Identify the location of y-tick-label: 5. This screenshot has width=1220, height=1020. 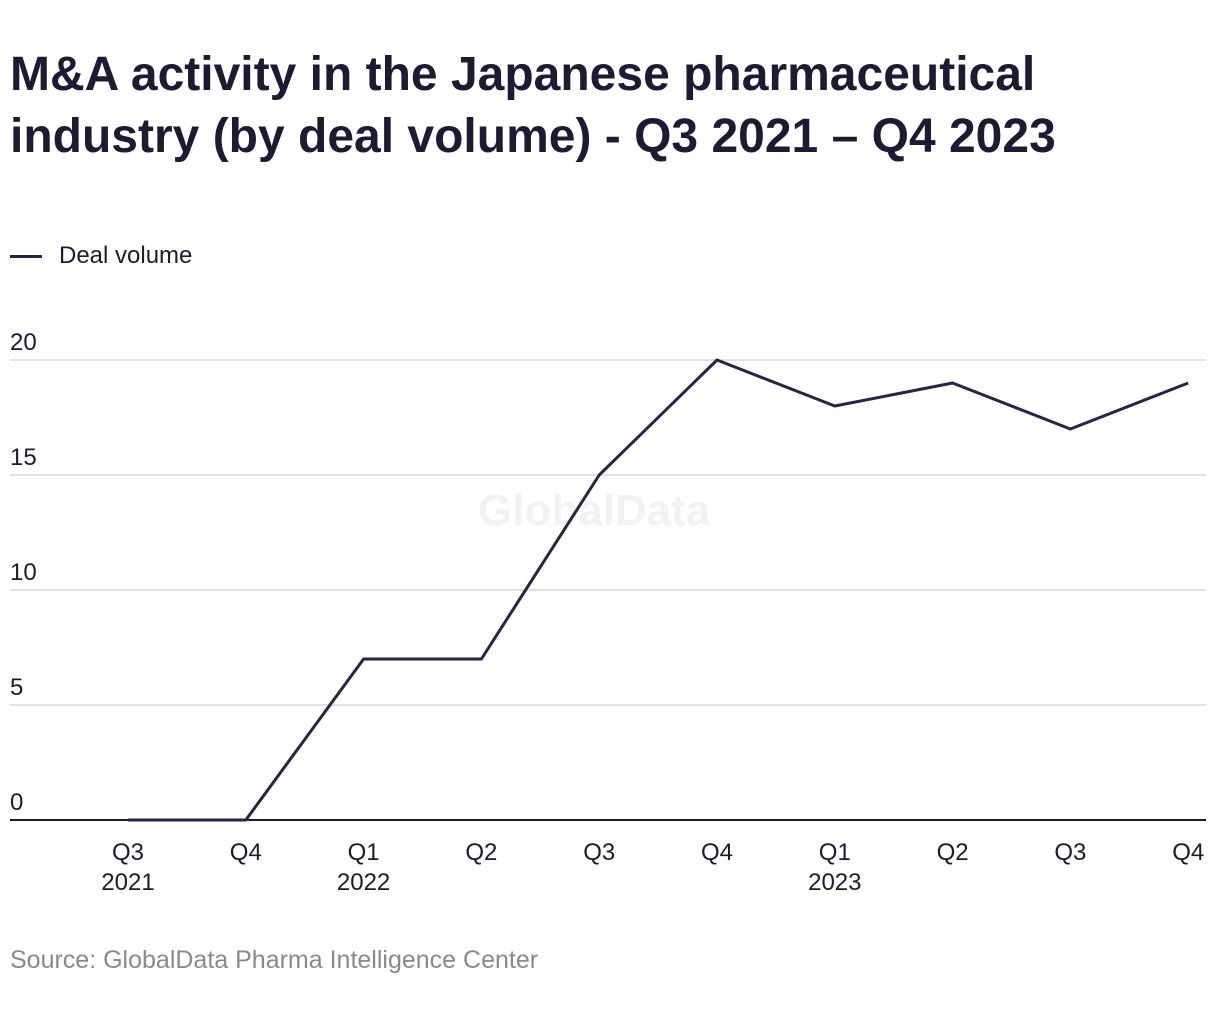
(16, 687).